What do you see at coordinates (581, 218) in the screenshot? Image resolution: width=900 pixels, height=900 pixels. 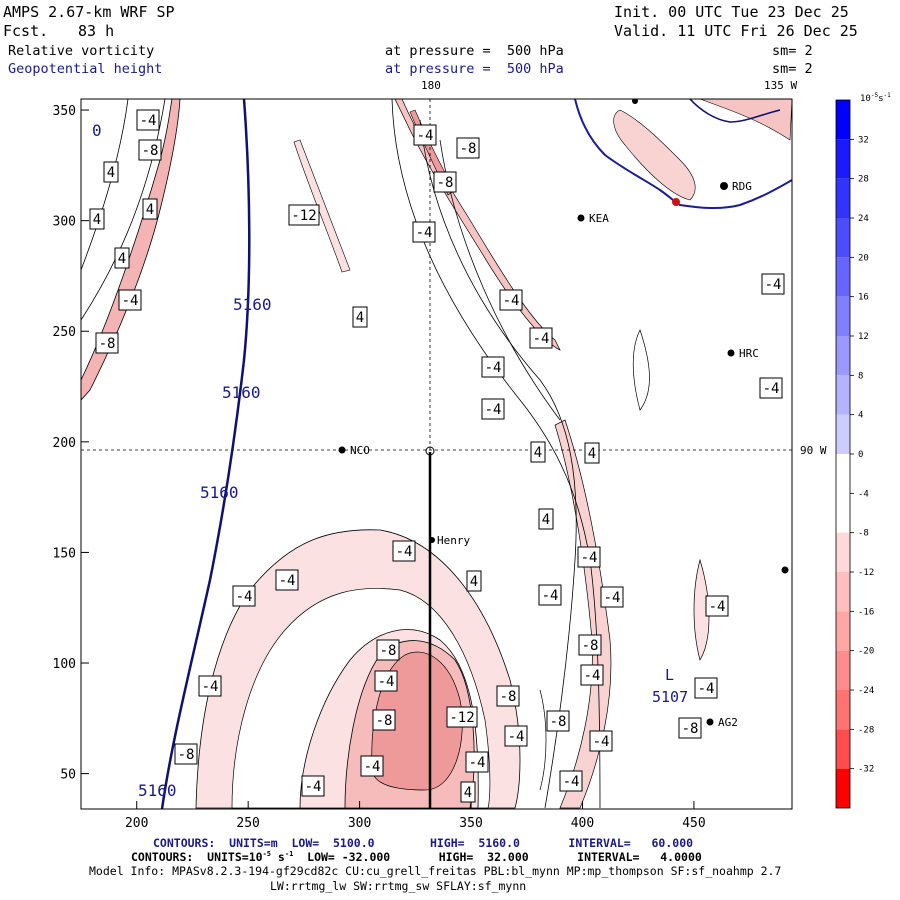 I see `station-kea-marker` at bounding box center [581, 218].